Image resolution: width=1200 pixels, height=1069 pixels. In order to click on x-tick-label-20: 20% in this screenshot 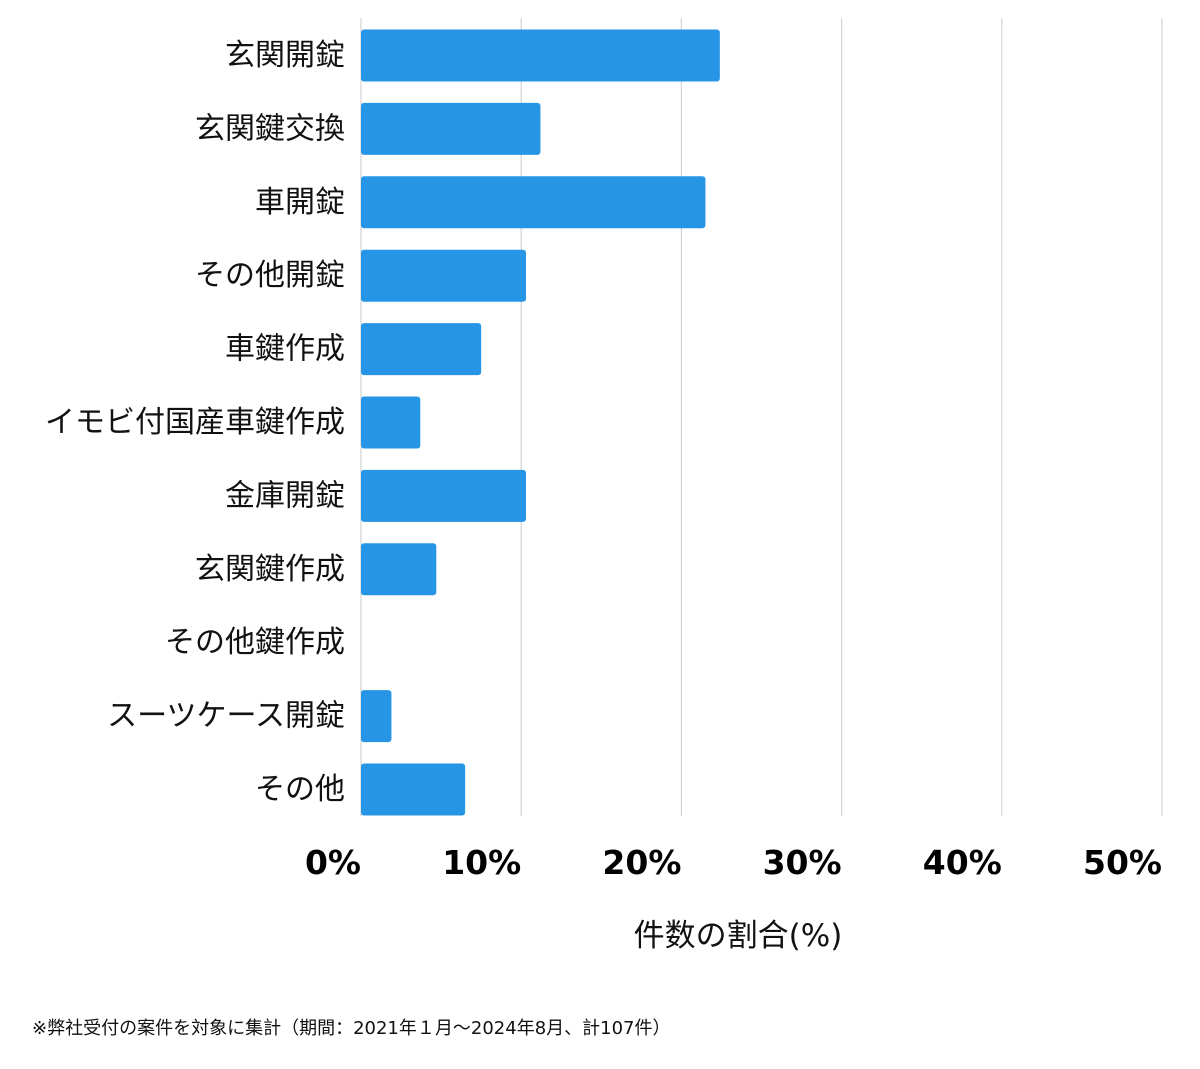, I will do `click(641, 862)`.